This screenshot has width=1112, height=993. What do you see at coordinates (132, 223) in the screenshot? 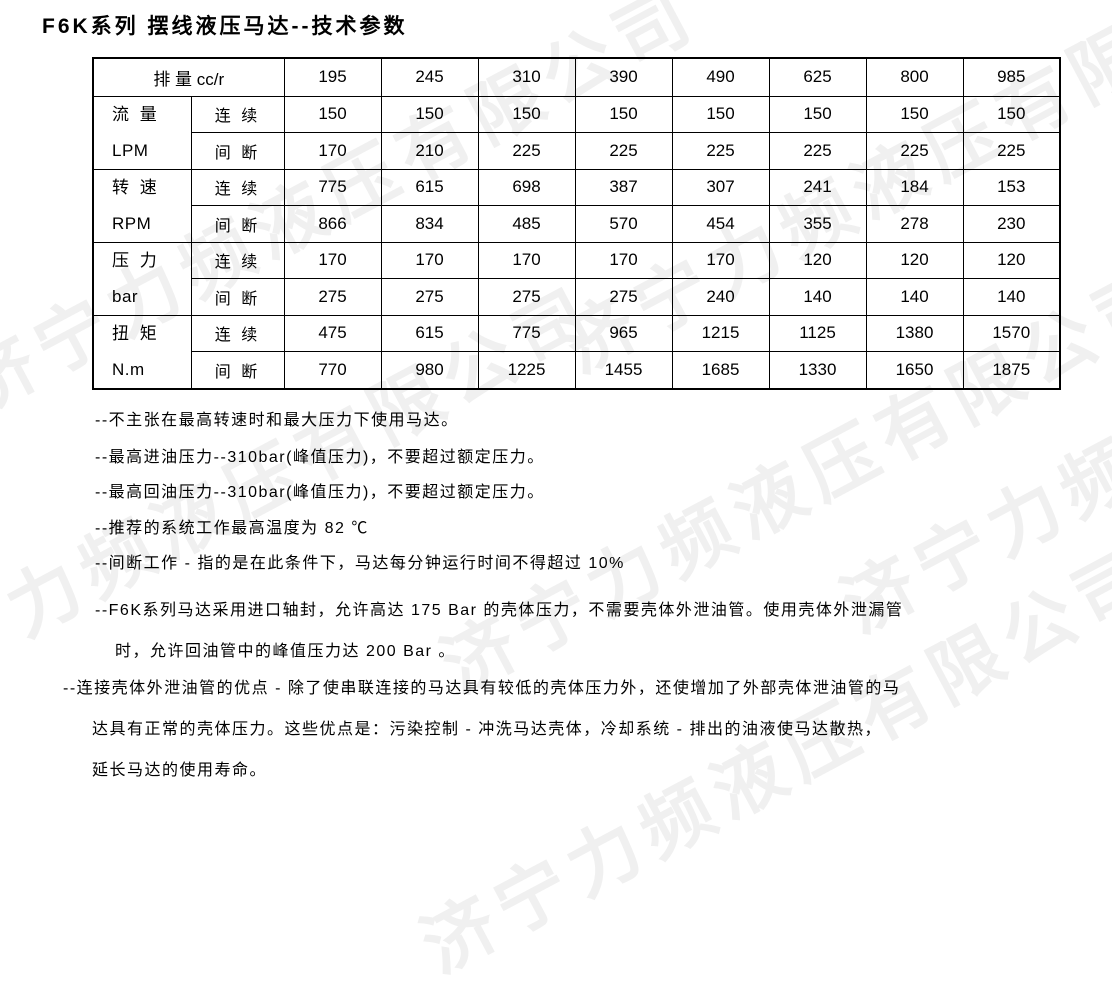
I see `parameter-unit: RPM` at bounding box center [132, 223].